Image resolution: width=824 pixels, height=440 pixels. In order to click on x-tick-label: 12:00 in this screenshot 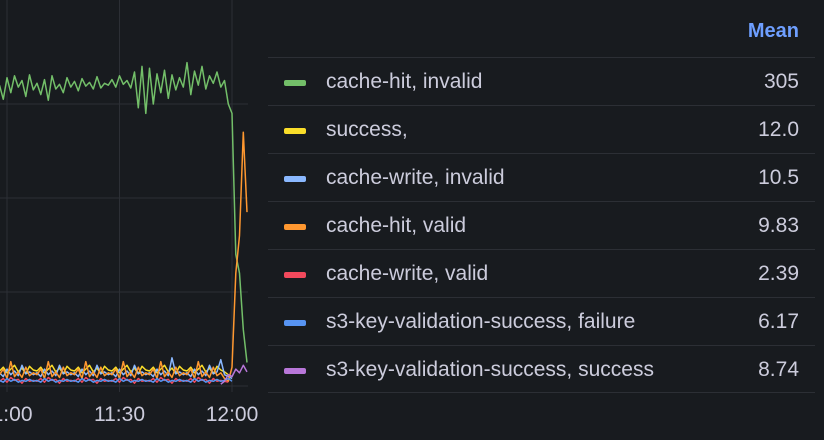, I will do `click(232, 414)`.